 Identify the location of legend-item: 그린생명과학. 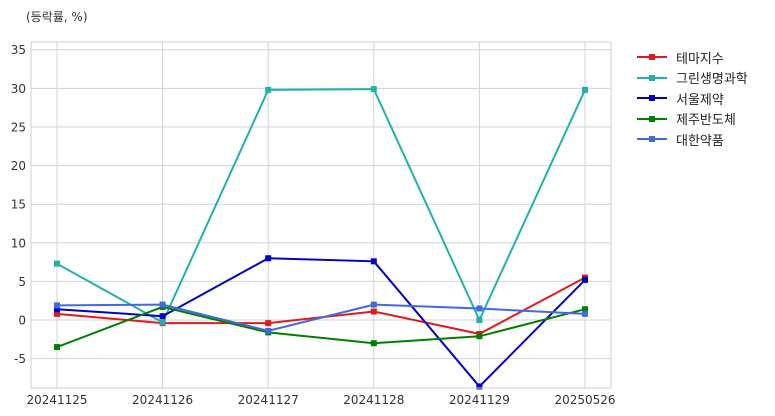
(692, 78).